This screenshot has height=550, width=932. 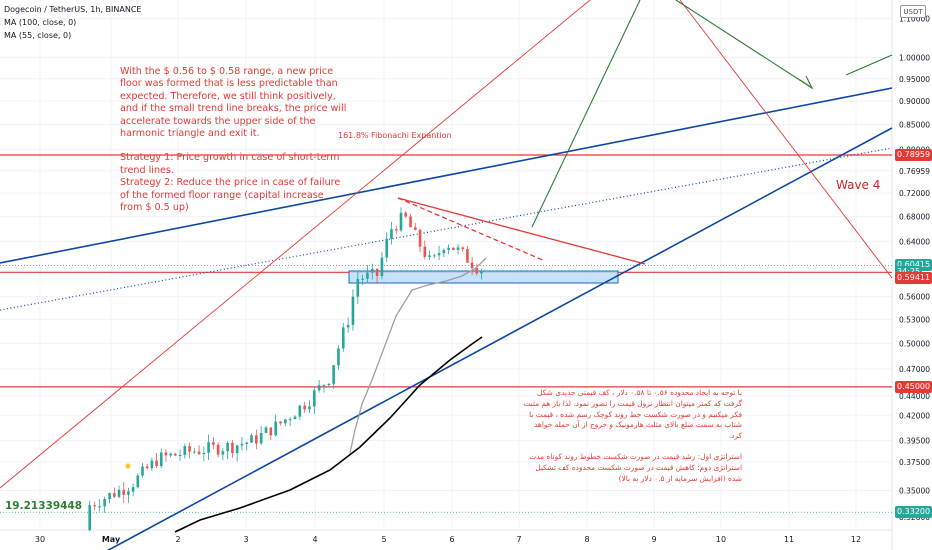 I want to click on legend-symbol: Dogecoin / TetherUS, 1h, BINANCE, so click(x=73, y=9).